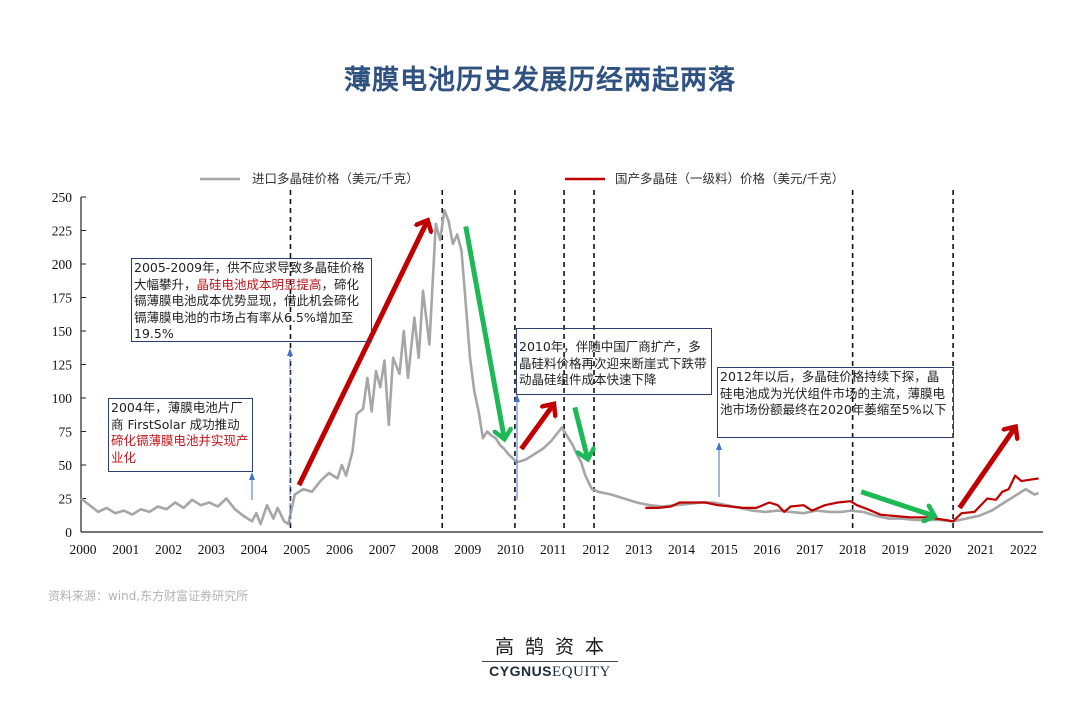 The height and width of the screenshot is (703, 1080). What do you see at coordinates (68, 532) in the screenshot?
I see `y-tick-label: 0` at bounding box center [68, 532].